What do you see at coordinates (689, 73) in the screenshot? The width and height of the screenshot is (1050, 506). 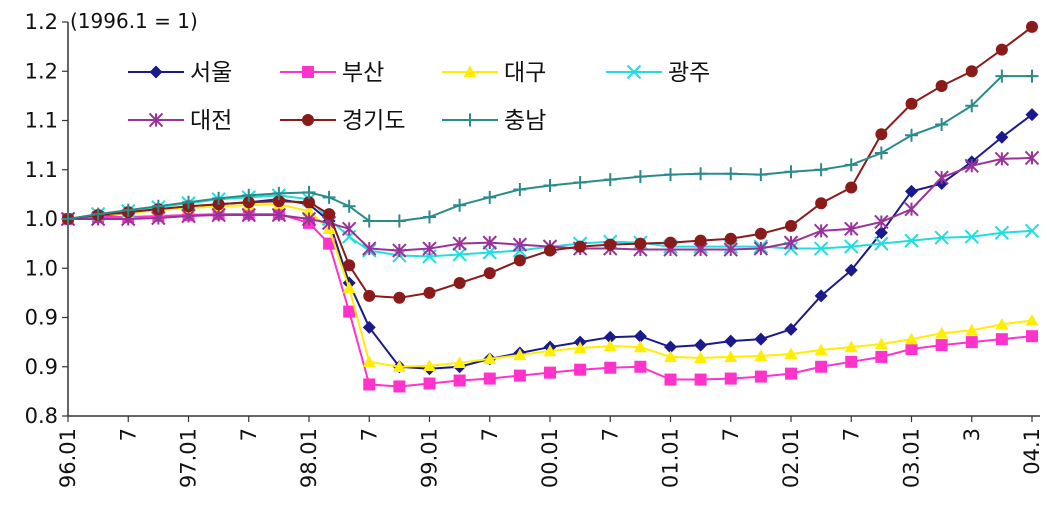 I see `legend-label: 광주` at bounding box center [689, 73].